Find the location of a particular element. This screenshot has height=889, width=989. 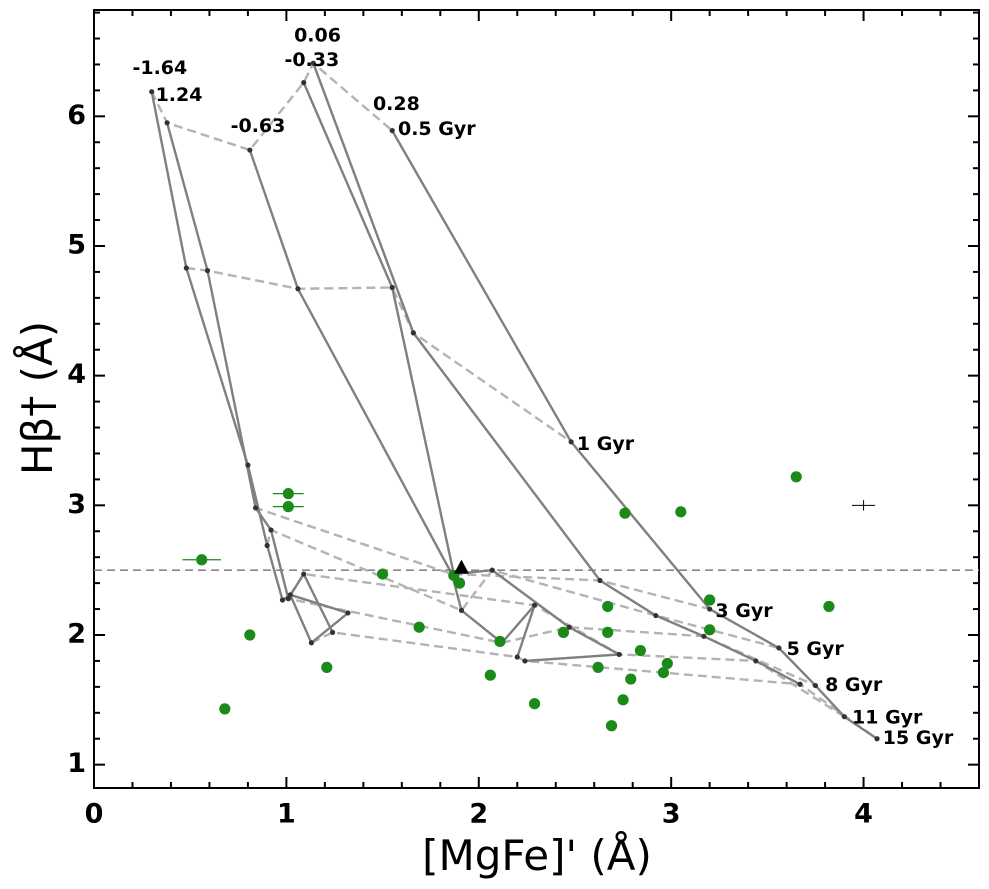

grid-annotation: 3 Gyr is located at coordinates (744, 611).